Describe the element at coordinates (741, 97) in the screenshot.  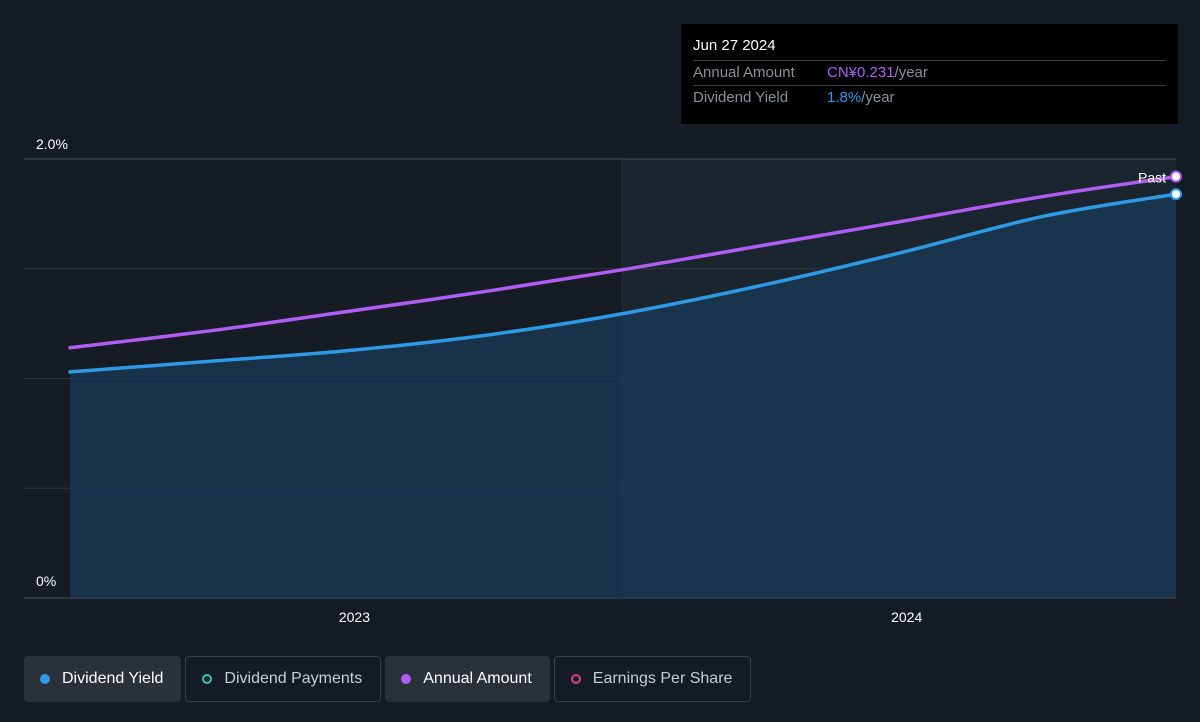
I see `tooltip-label: Dividend Yield` at that location.